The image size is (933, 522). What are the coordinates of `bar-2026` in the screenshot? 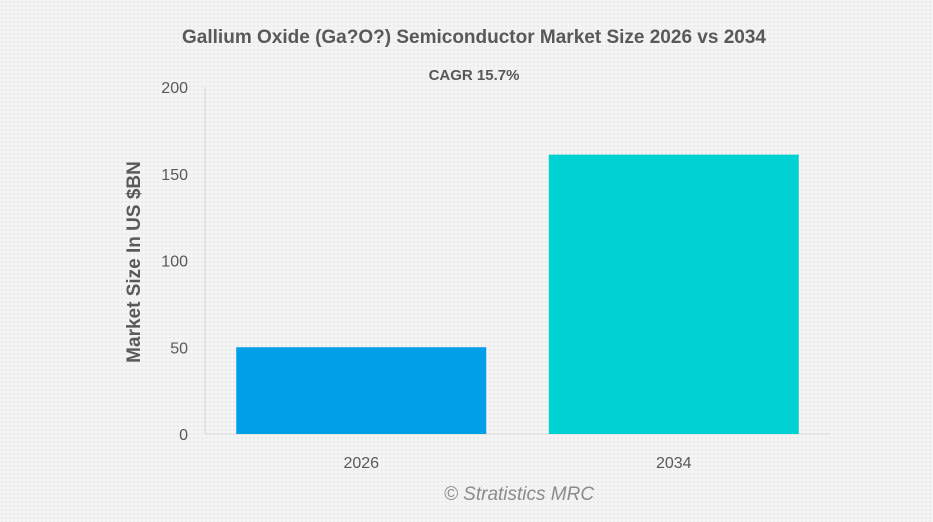 It's located at (361, 390).